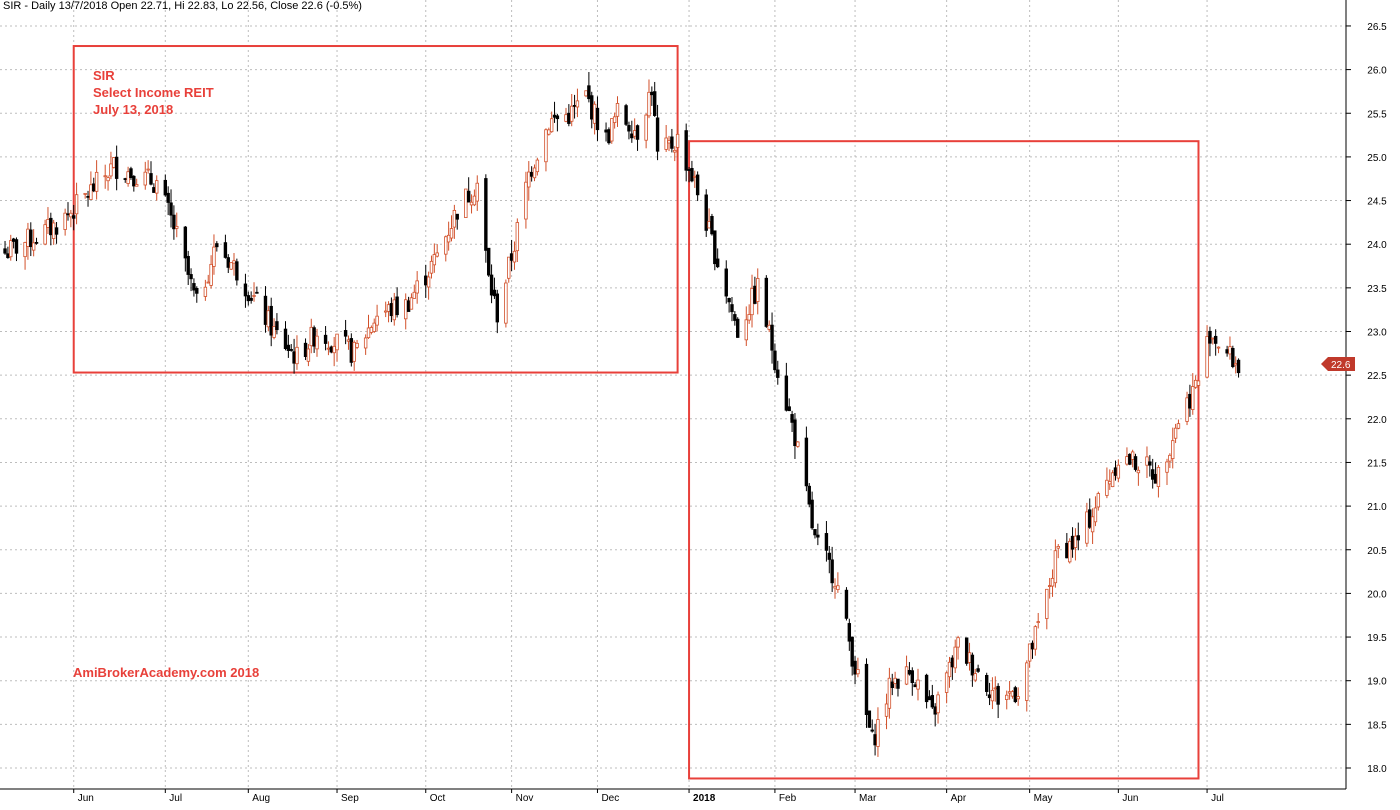 This screenshot has height=810, width=1400. Describe the element at coordinates (1377, 682) in the screenshot. I see `y-tick-label: 19.0` at that location.